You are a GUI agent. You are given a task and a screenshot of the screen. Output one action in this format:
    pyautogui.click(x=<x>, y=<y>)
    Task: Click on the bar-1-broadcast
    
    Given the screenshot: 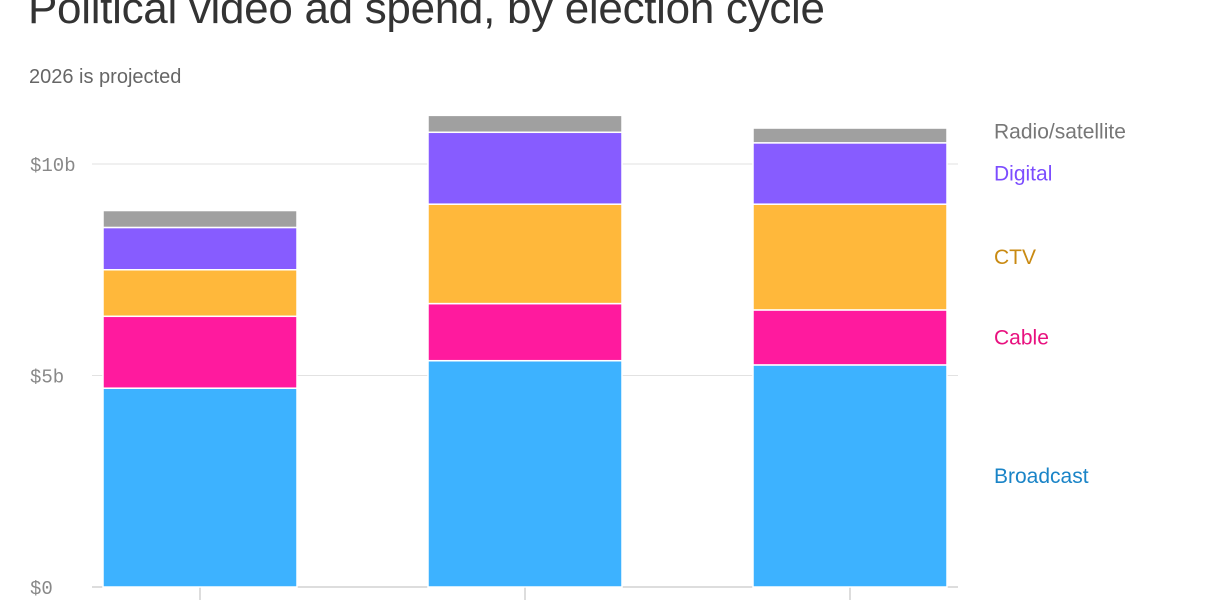 What is the action you would take?
    pyautogui.click(x=200, y=487)
    